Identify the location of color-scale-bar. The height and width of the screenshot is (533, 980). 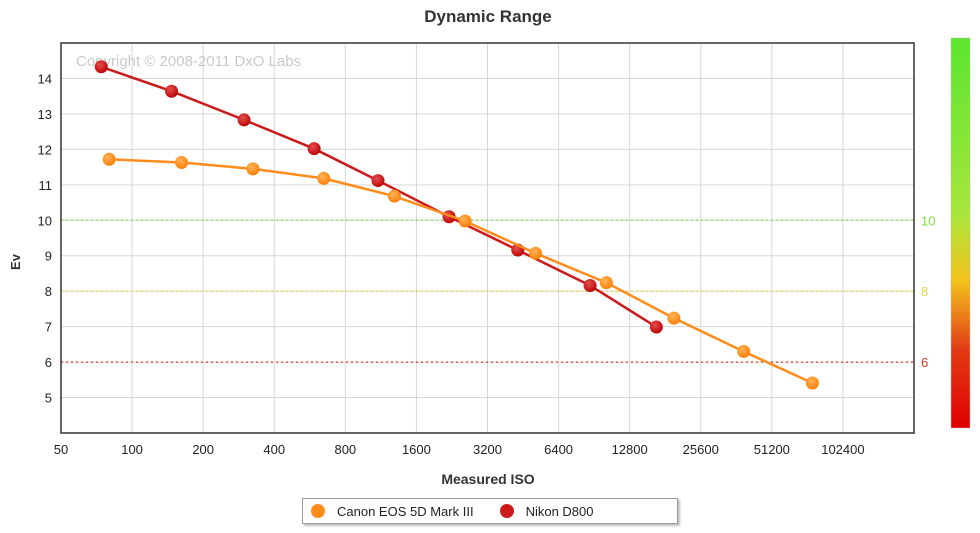
(960, 233).